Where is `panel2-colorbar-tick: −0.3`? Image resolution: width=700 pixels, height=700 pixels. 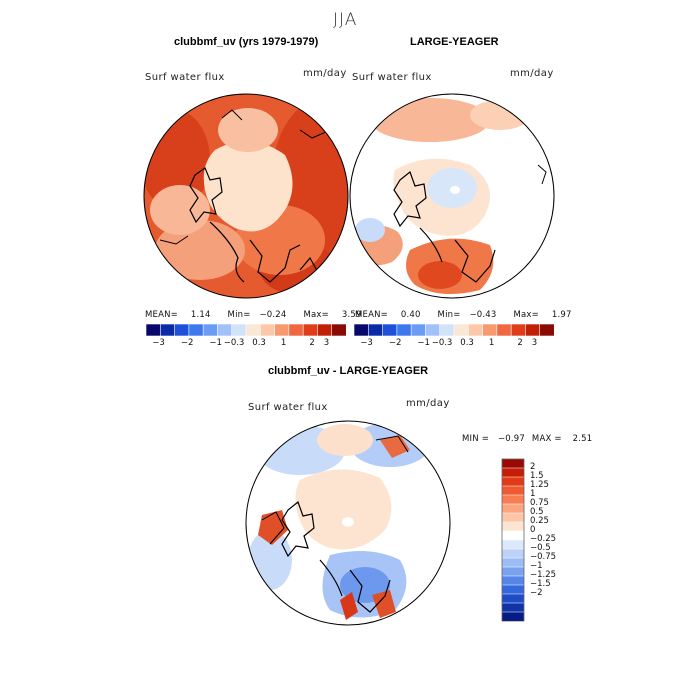
panel2-colorbar-tick: −0.3 is located at coordinates (442, 343).